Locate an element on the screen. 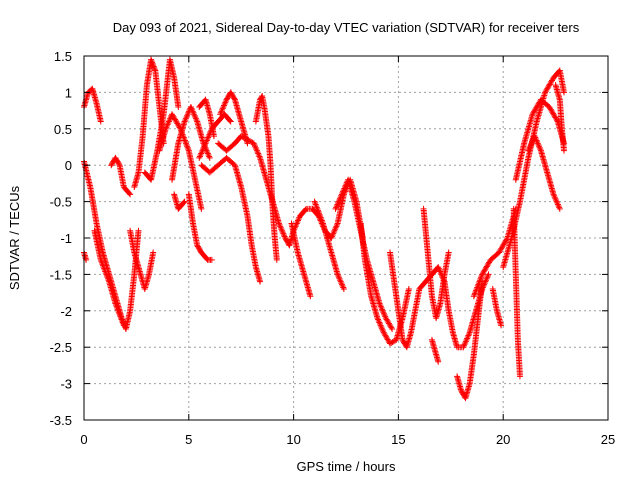 The image size is (640, 480). y-tick-label: -3.5 is located at coordinates (61, 420).